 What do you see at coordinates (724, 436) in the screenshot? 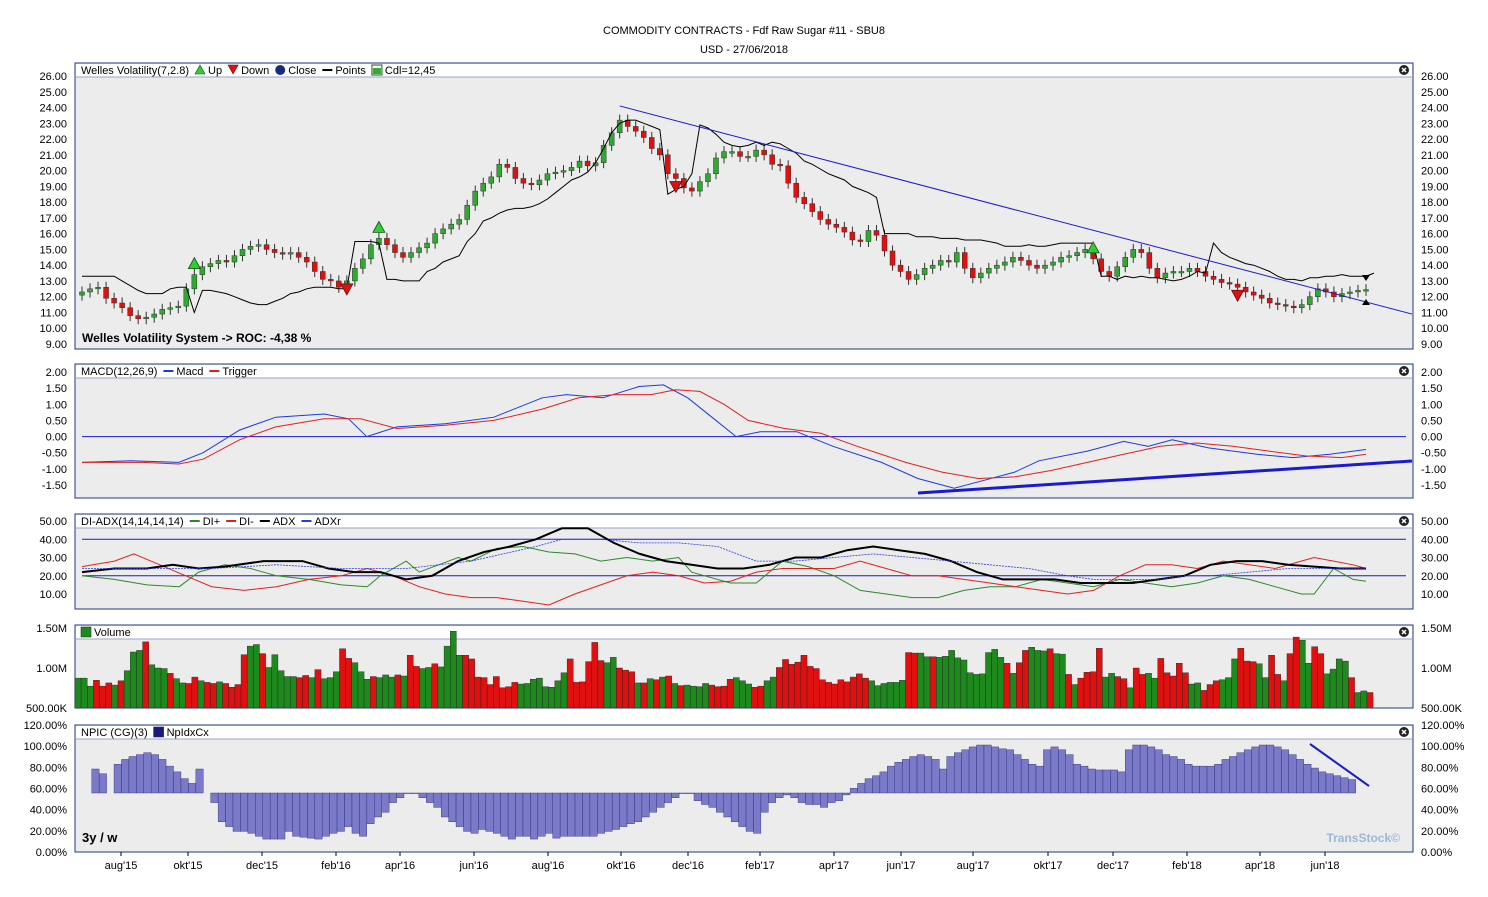
I see `macd-series-macd` at bounding box center [724, 436].